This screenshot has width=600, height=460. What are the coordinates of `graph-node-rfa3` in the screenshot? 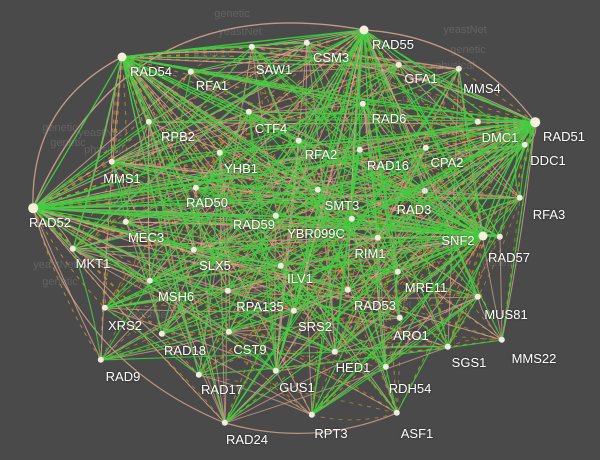 It's located at (520, 198).